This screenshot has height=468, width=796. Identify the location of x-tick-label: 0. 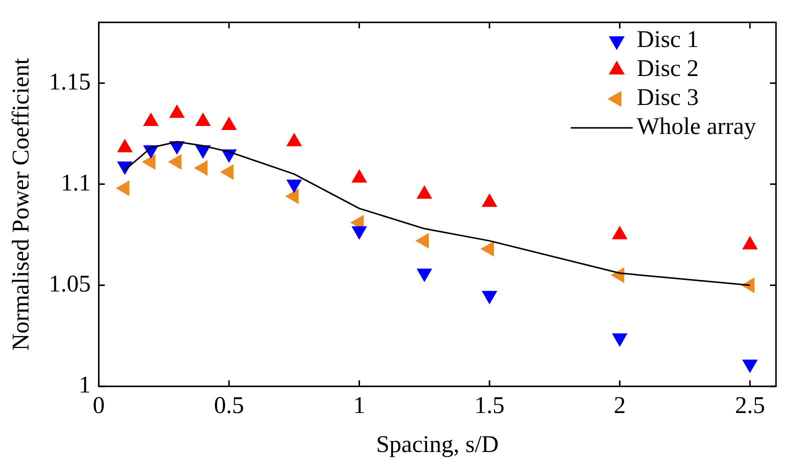
(98, 406).